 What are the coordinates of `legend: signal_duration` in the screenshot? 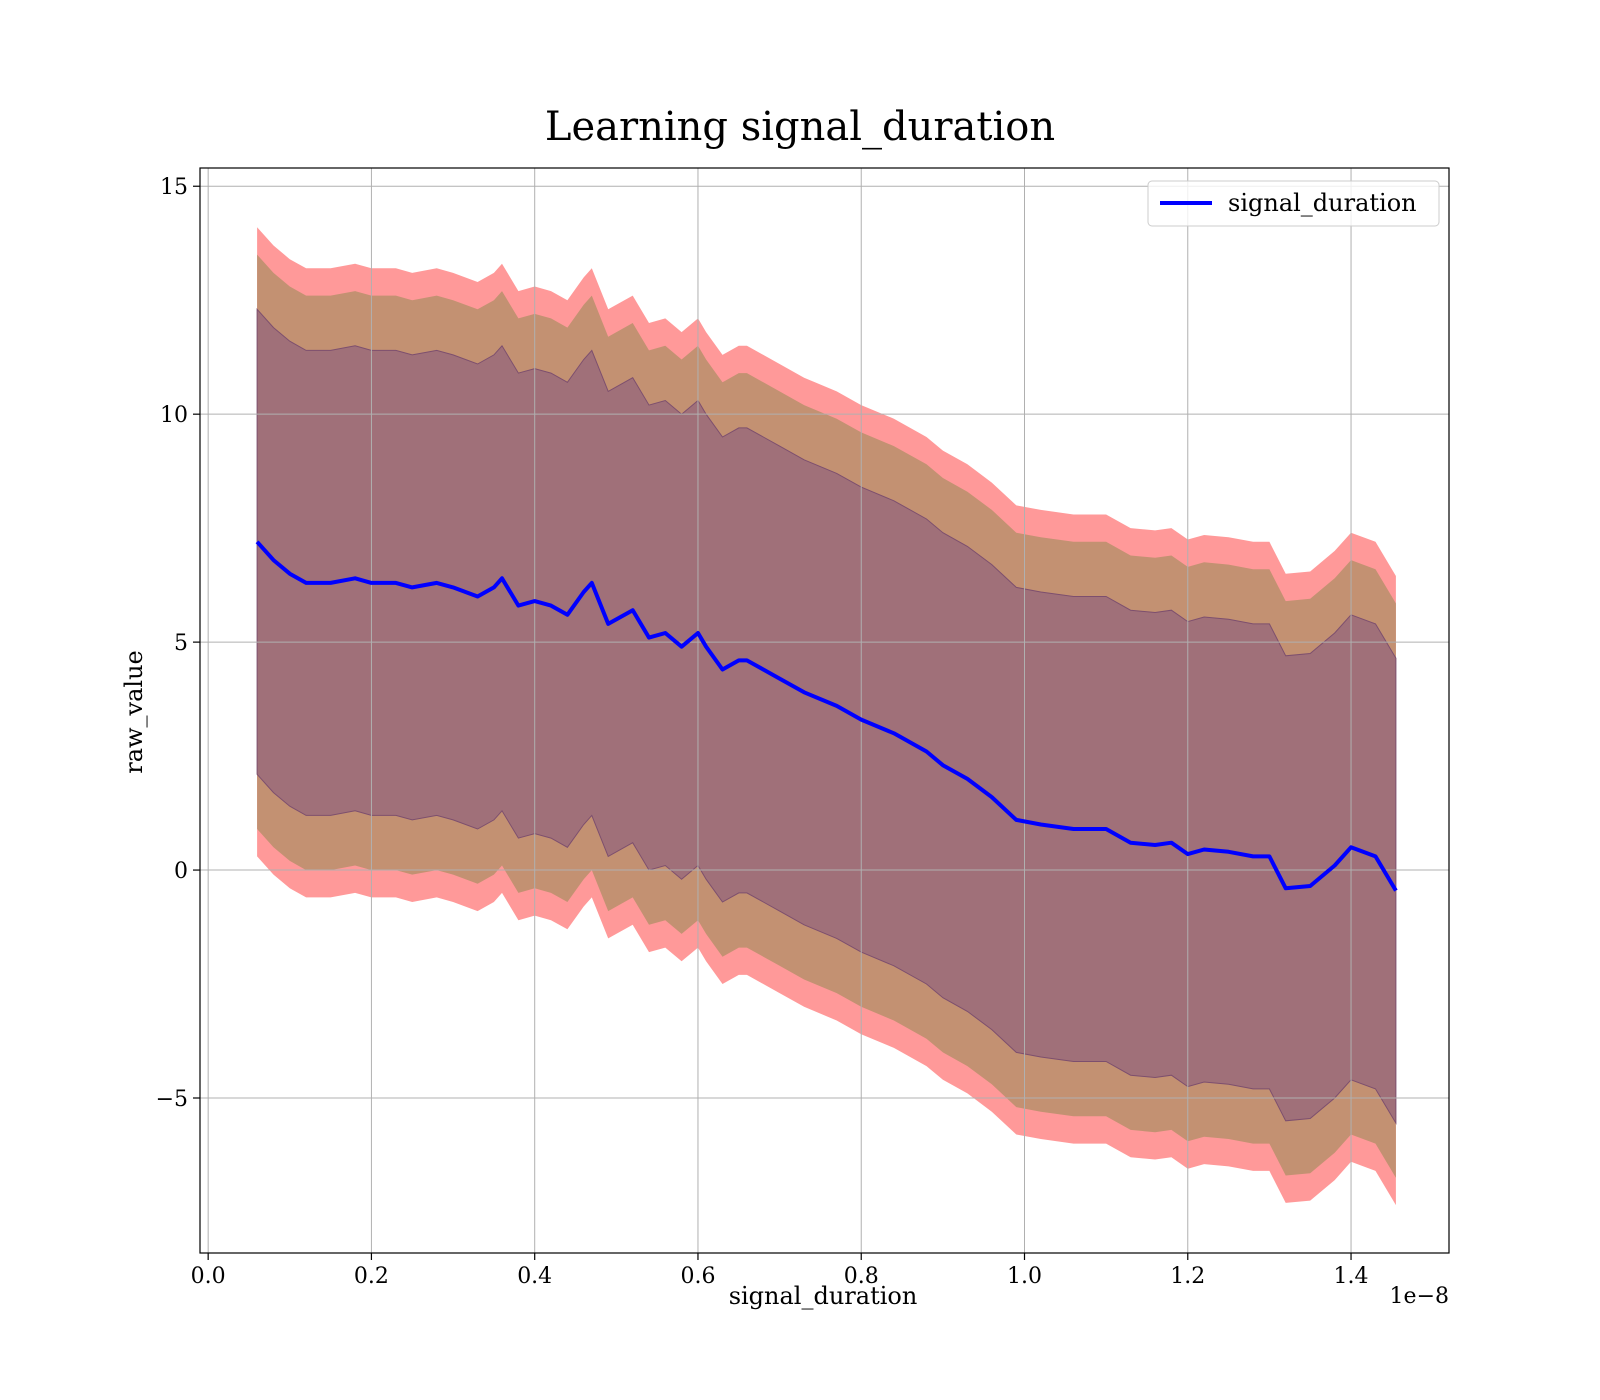 It's located at (1293, 203).